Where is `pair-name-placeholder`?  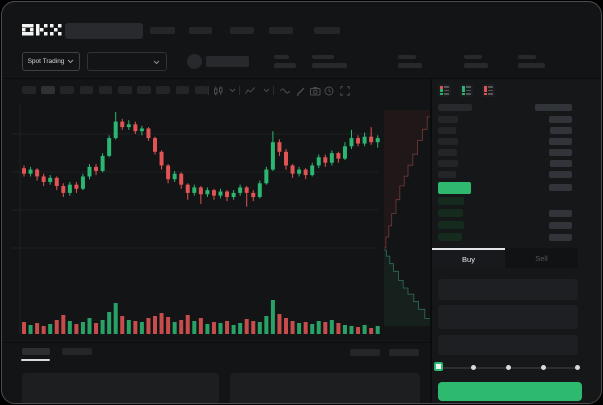 pair-name-placeholder is located at coordinates (227, 61).